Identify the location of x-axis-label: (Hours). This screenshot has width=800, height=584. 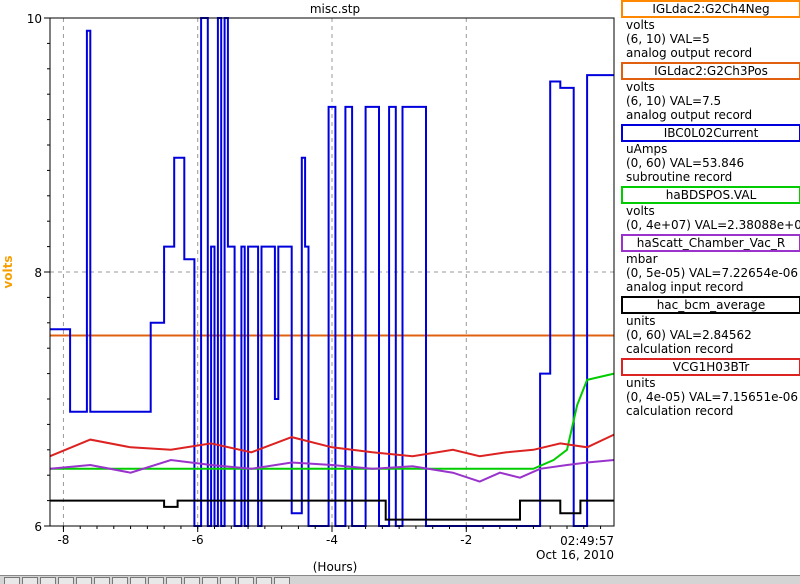
(335, 567).